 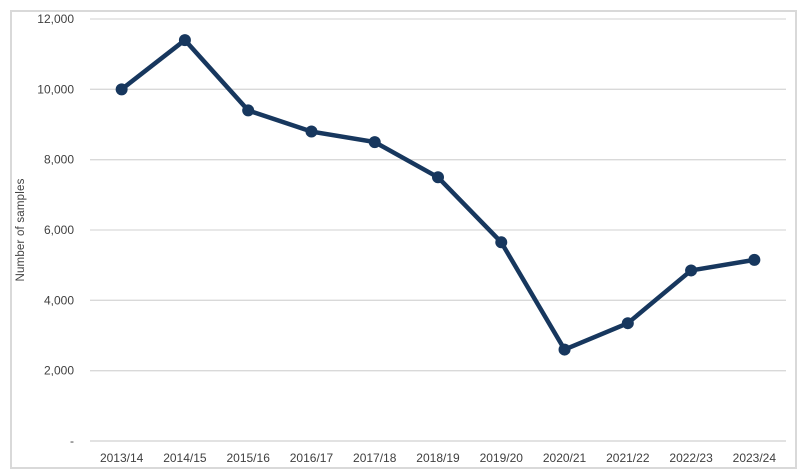 What do you see at coordinates (55, 89) in the screenshot?
I see `y-tick-label: 10,000` at bounding box center [55, 89].